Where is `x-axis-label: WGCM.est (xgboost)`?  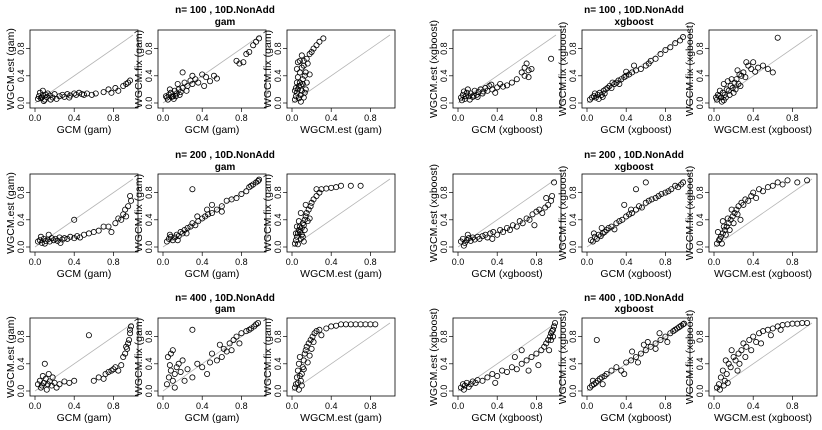
x-axis-label: WGCM.est (xgboost) is located at coordinates (763, 274).